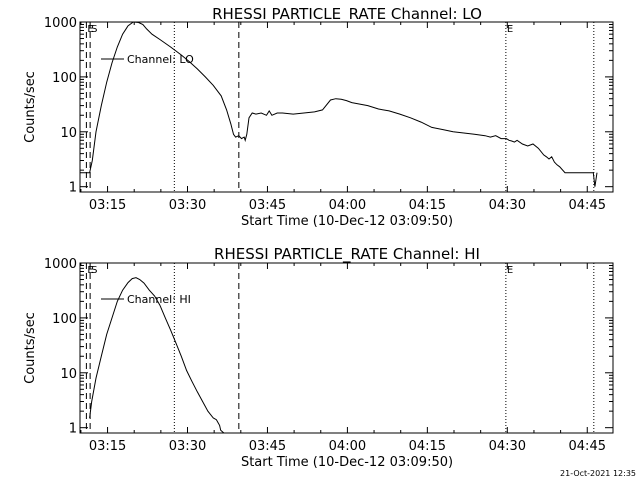 The width and height of the screenshot is (640, 480). What do you see at coordinates (347, 14) in the screenshot?
I see `chart-title: RHESSI PARTICLE_RATE Channel: LO` at bounding box center [347, 14].